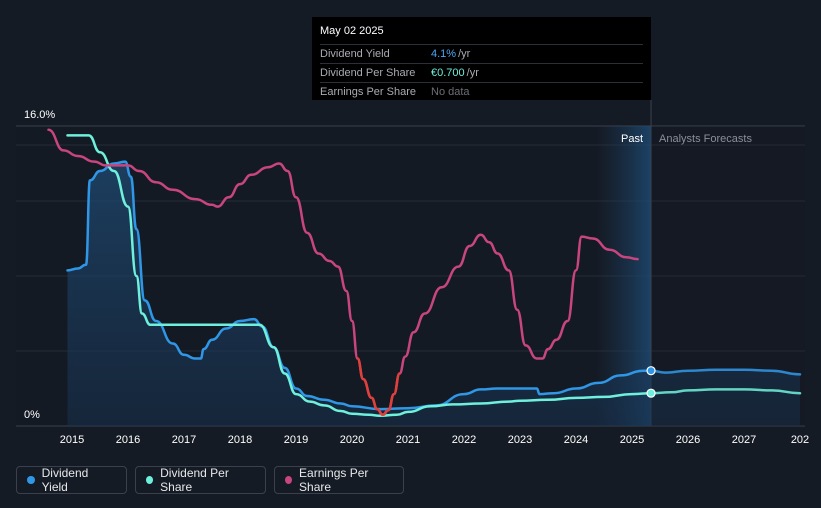 The image size is (821, 508). I want to click on x-tick-label: 2024, so click(576, 440).